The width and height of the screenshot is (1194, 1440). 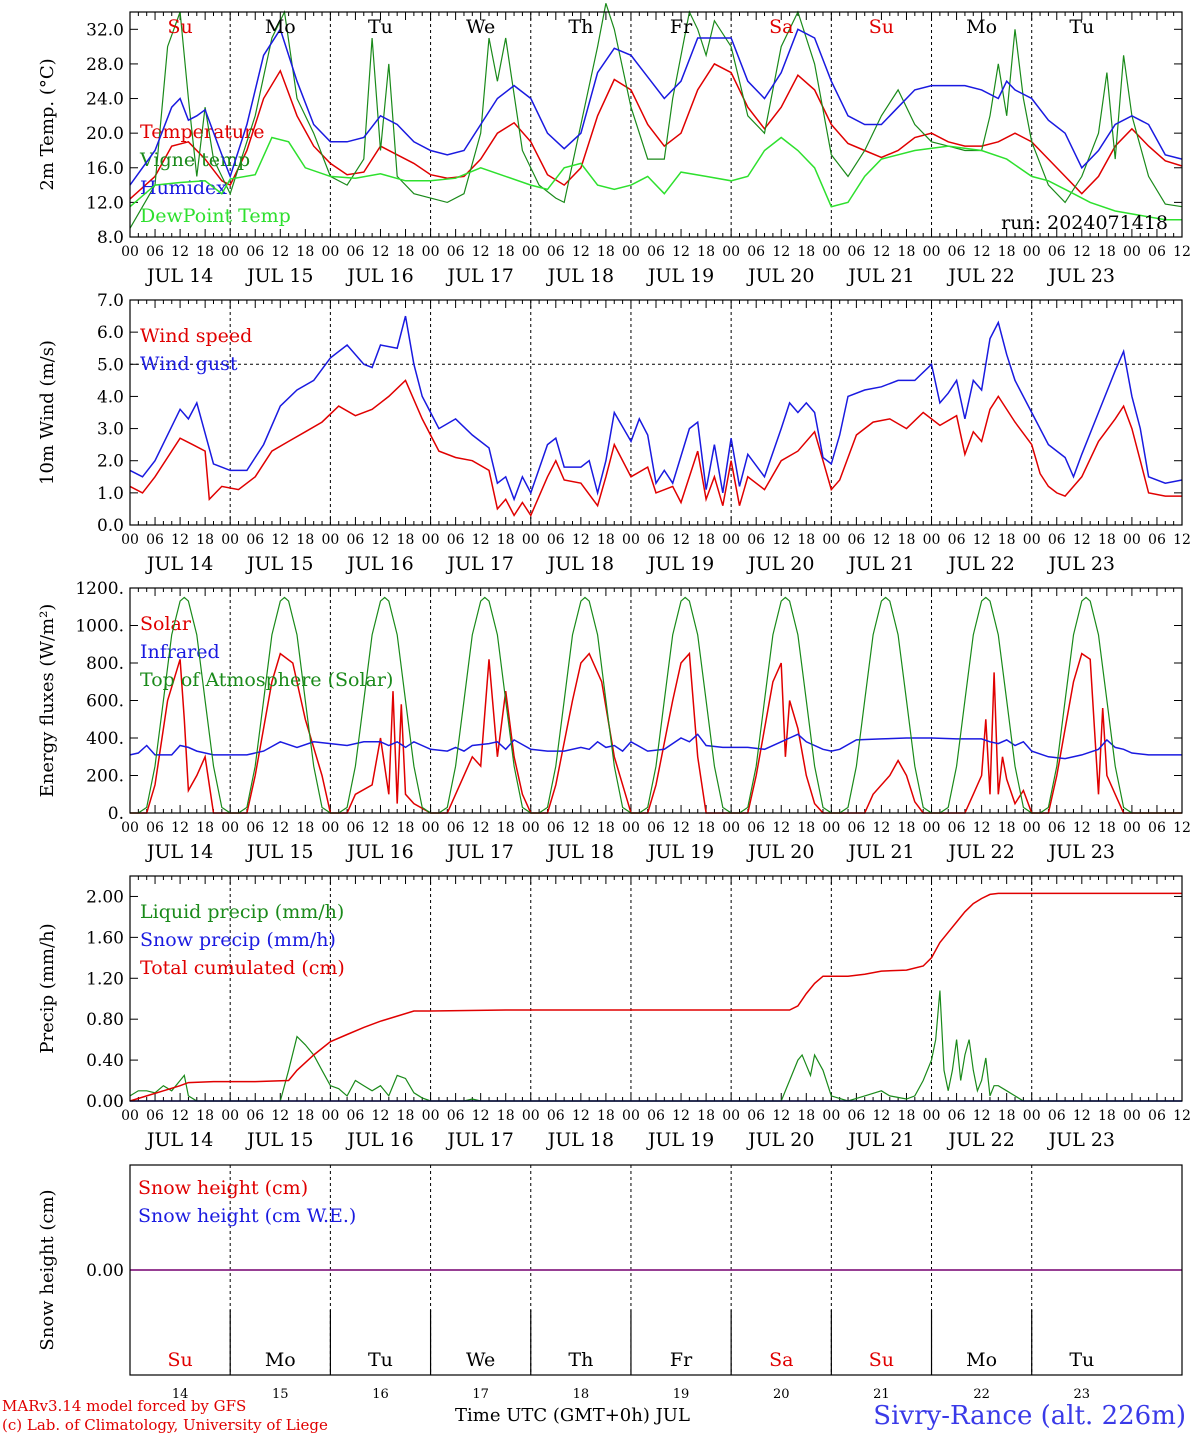 What do you see at coordinates (280, 27) in the screenshot?
I see `weekday-label: Mo` at bounding box center [280, 27].